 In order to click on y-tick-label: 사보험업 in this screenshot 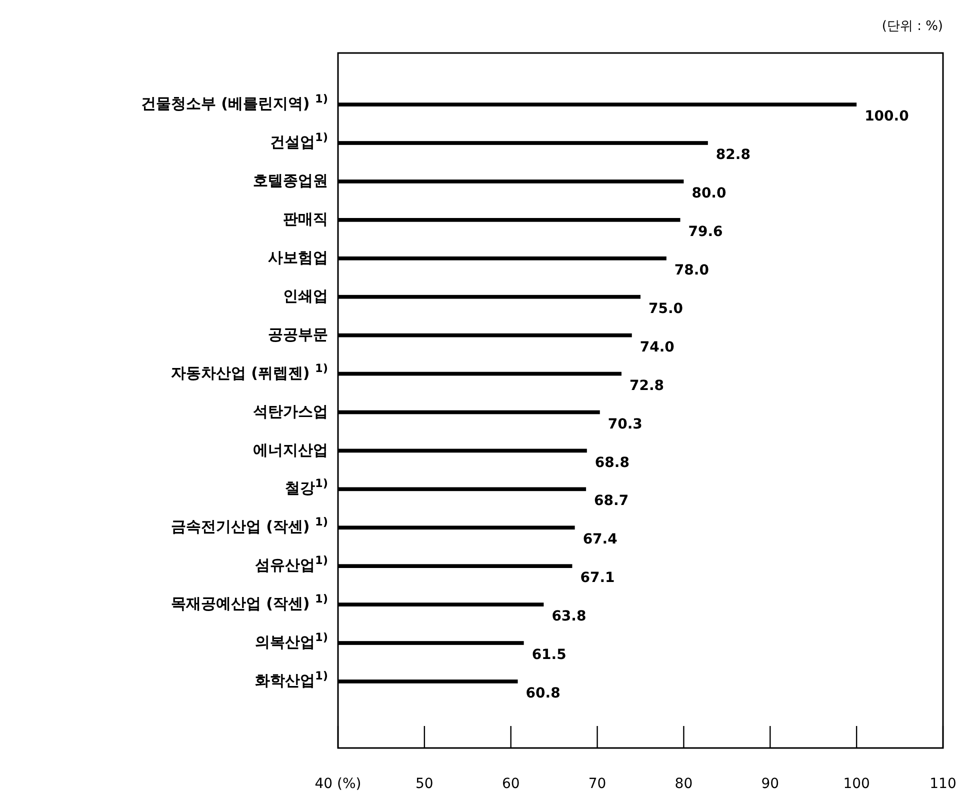, I will do `click(298, 257)`.